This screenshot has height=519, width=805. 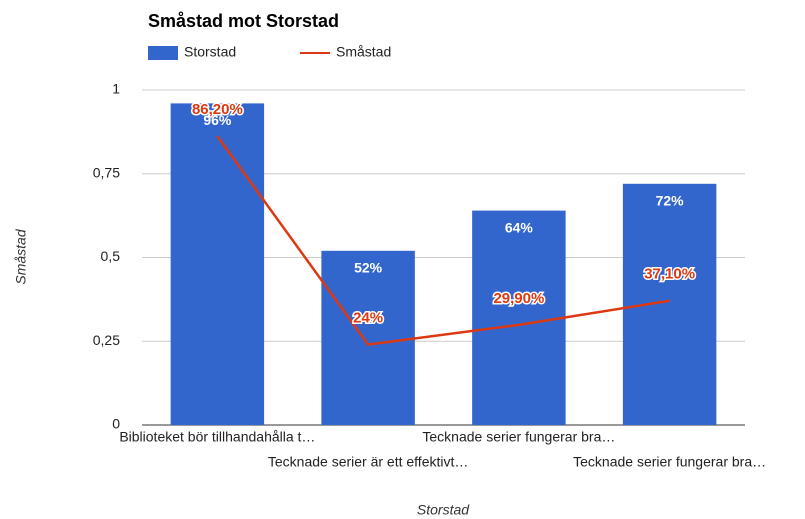 What do you see at coordinates (518, 298) in the screenshot?
I see `line-value-label: 29,90%` at bounding box center [518, 298].